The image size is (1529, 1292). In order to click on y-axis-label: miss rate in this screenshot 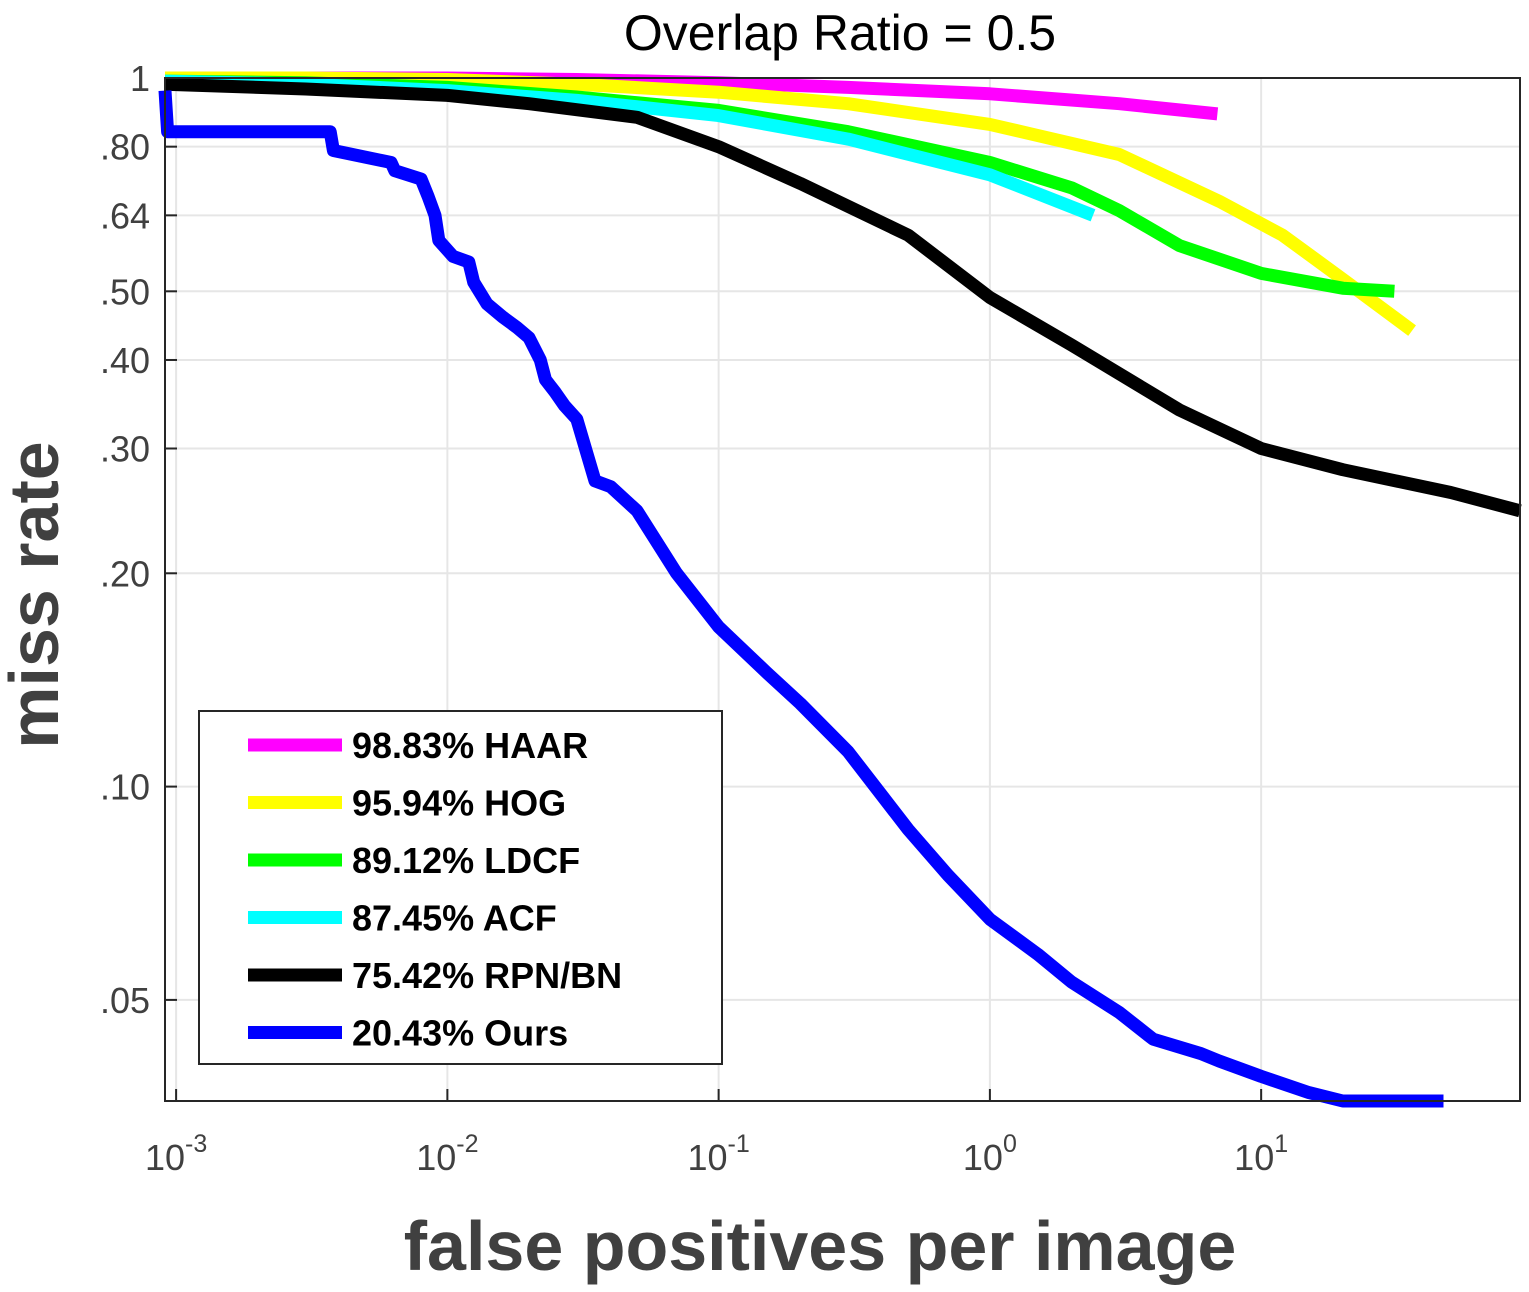, I will do `click(36, 594)`.